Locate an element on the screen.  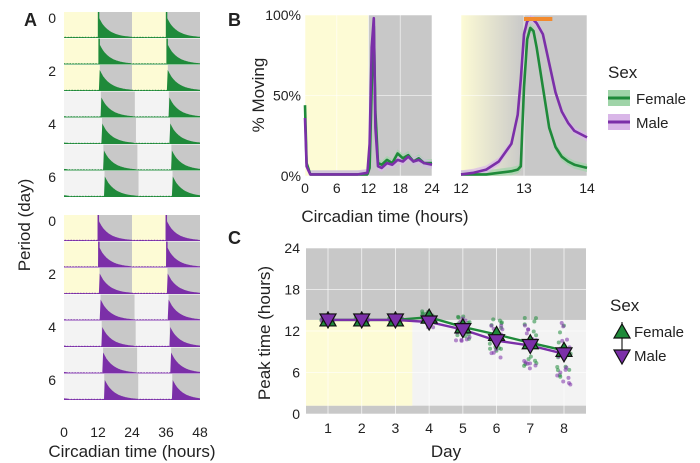
moving-plot-zoom: 12 13 14 is located at coordinates (524, 105).